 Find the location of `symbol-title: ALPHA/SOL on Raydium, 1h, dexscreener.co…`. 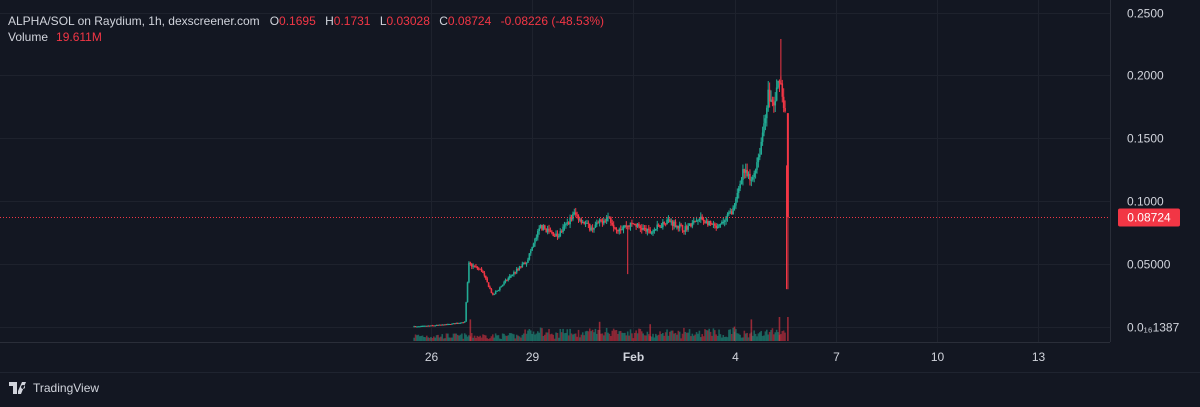

symbol-title: ALPHA/SOL on Raydium, 1h, dexscreener.co… is located at coordinates (134, 21).